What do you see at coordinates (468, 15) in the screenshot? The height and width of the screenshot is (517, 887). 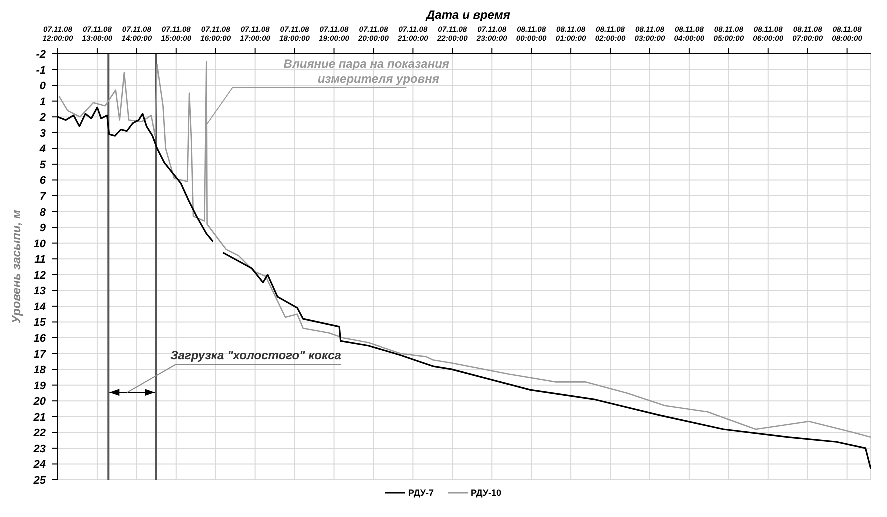 I see `x-axis-title: Дата и время` at bounding box center [468, 15].